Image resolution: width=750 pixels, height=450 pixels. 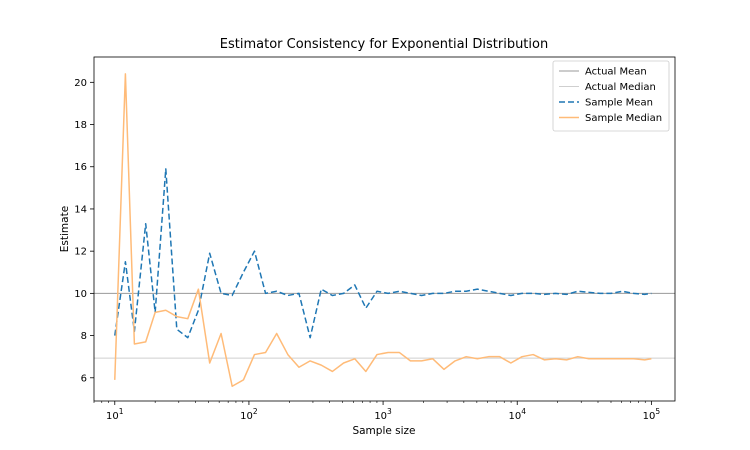 I want to click on y-tick-label-7: 20, so click(x=80, y=83).